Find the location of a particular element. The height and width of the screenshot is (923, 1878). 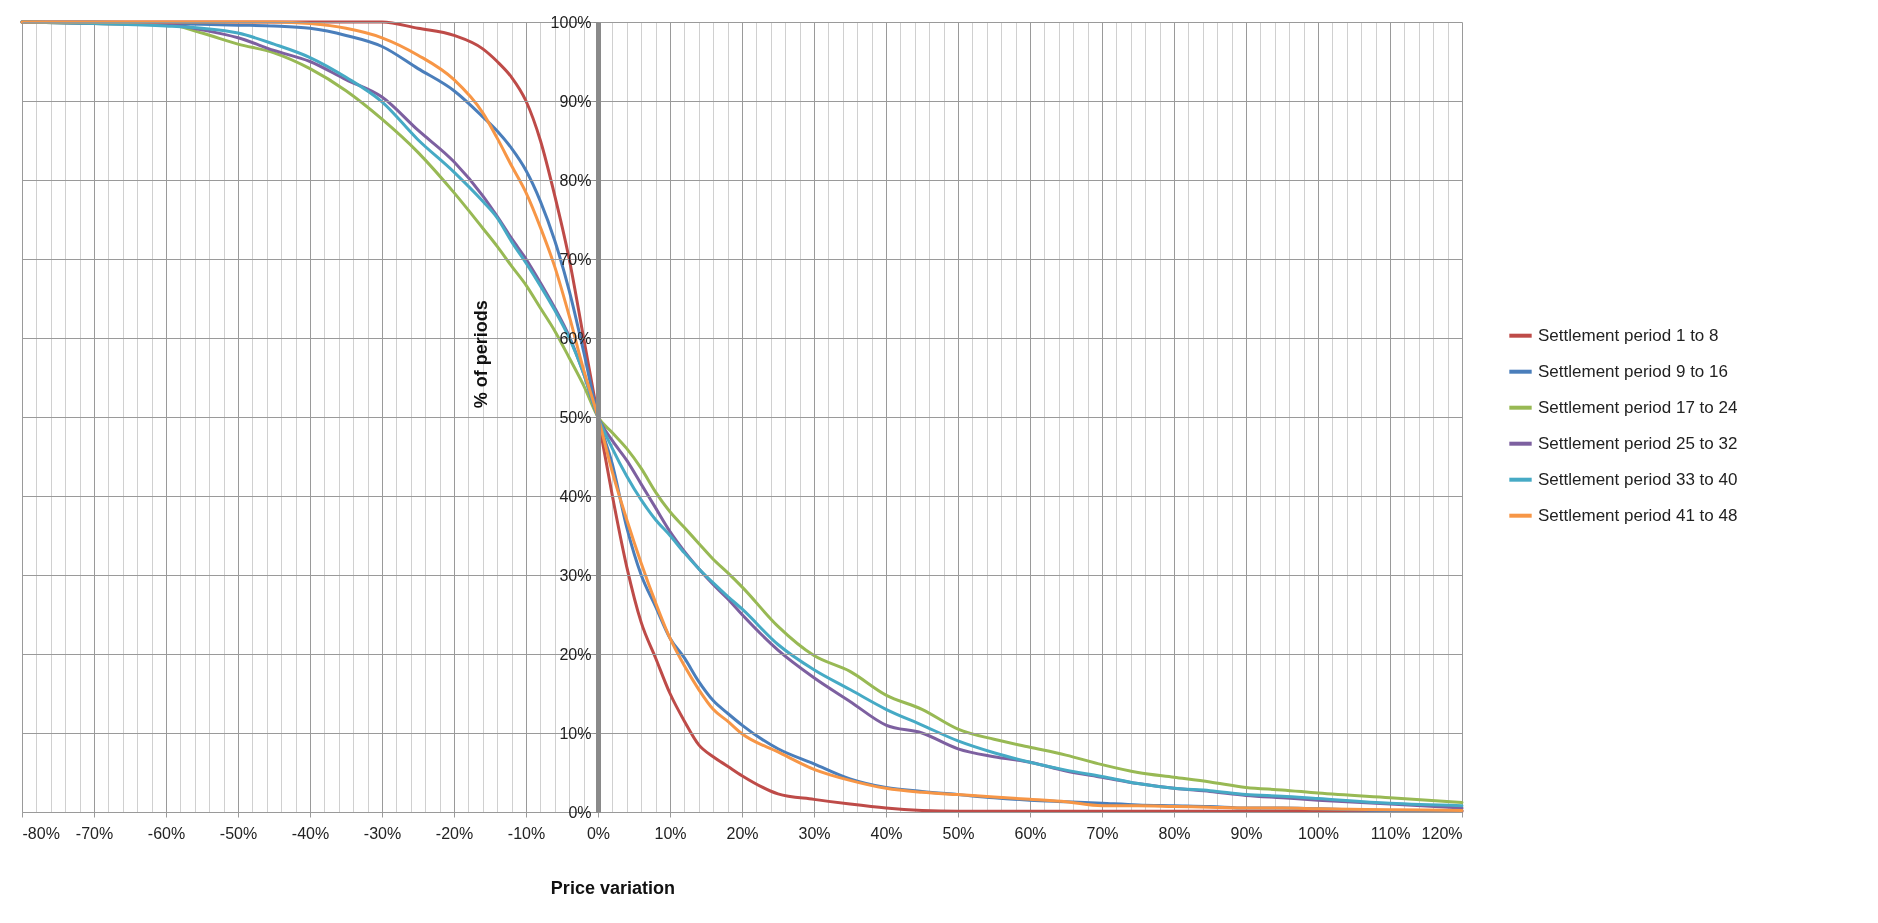

x-tick-label: 120% is located at coordinates (1442, 833).